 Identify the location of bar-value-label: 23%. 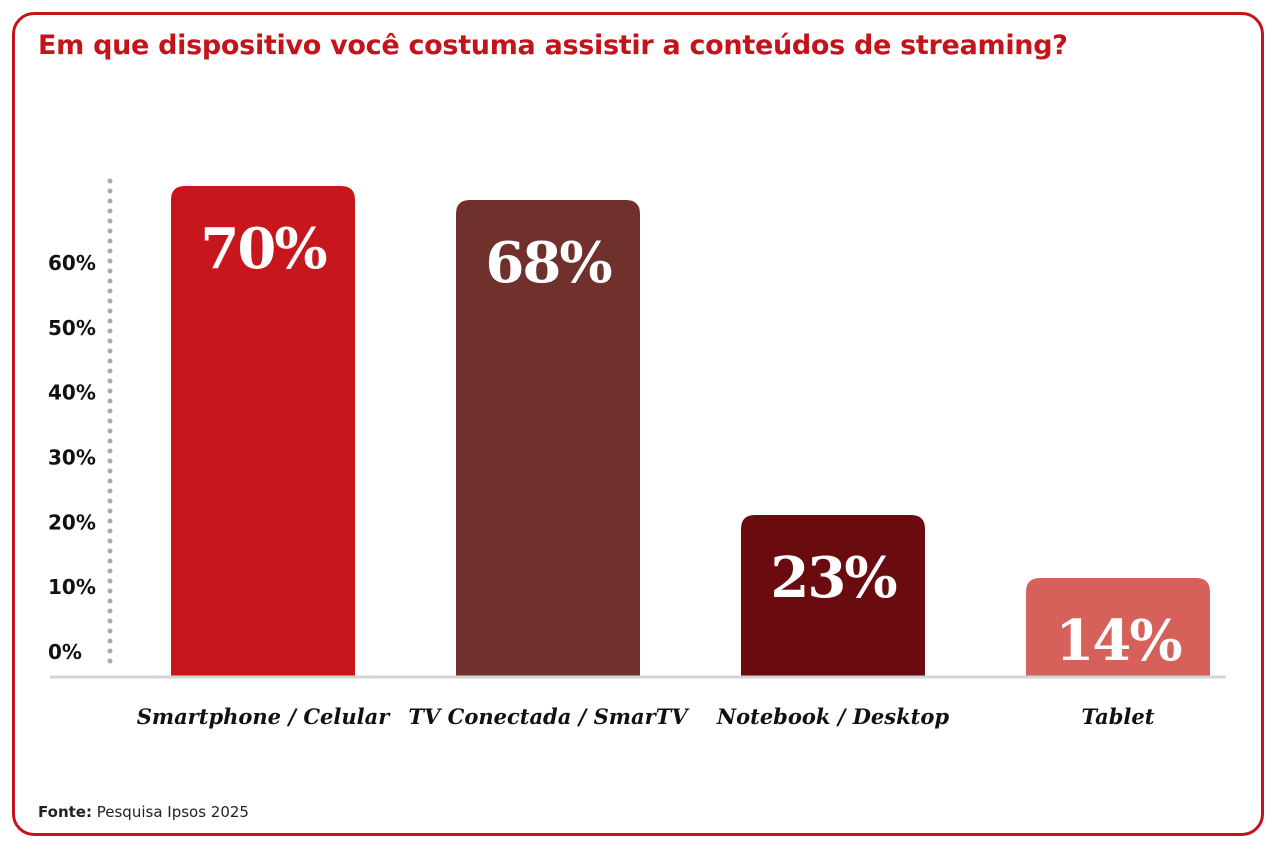
(833, 578).